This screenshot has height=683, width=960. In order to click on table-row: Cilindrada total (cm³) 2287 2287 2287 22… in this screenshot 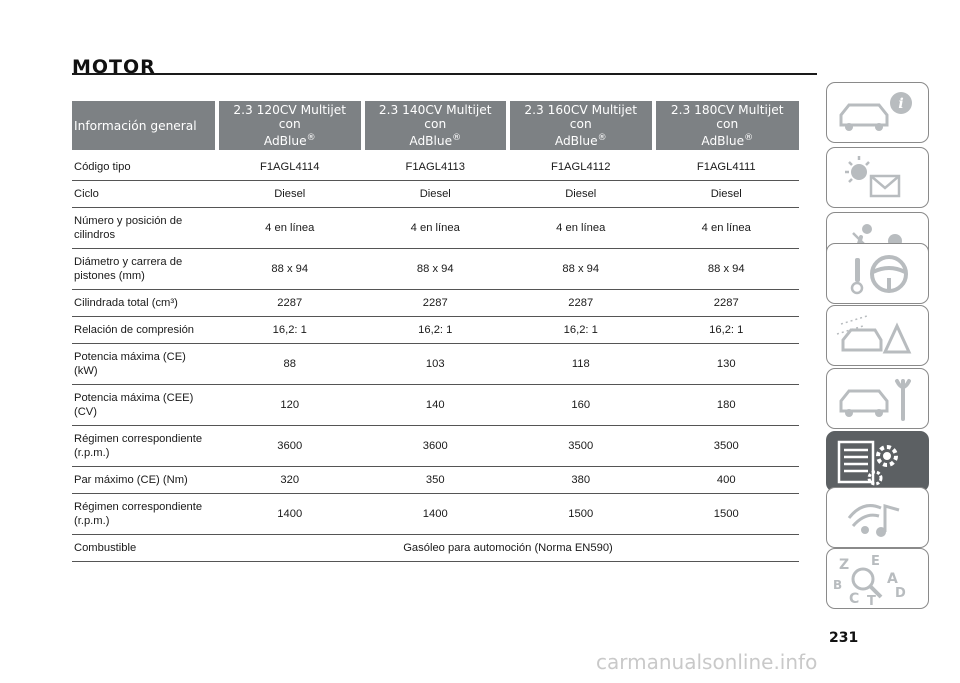, I will do `click(435, 303)`.